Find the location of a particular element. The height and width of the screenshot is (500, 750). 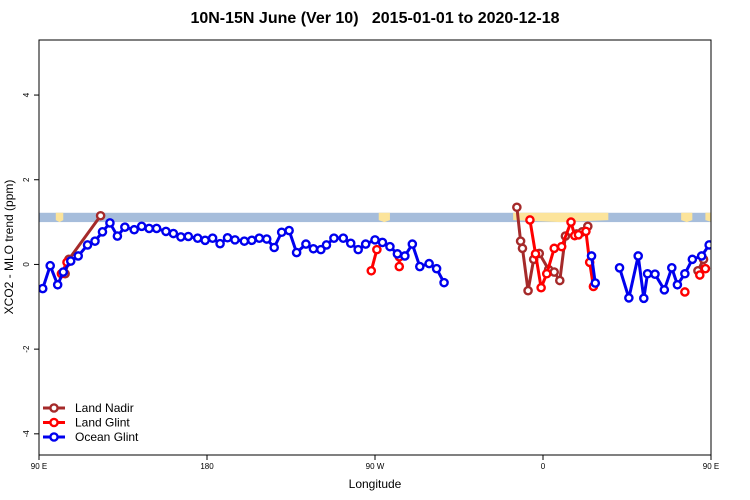

x-tick-label: 0 is located at coordinates (543, 466).